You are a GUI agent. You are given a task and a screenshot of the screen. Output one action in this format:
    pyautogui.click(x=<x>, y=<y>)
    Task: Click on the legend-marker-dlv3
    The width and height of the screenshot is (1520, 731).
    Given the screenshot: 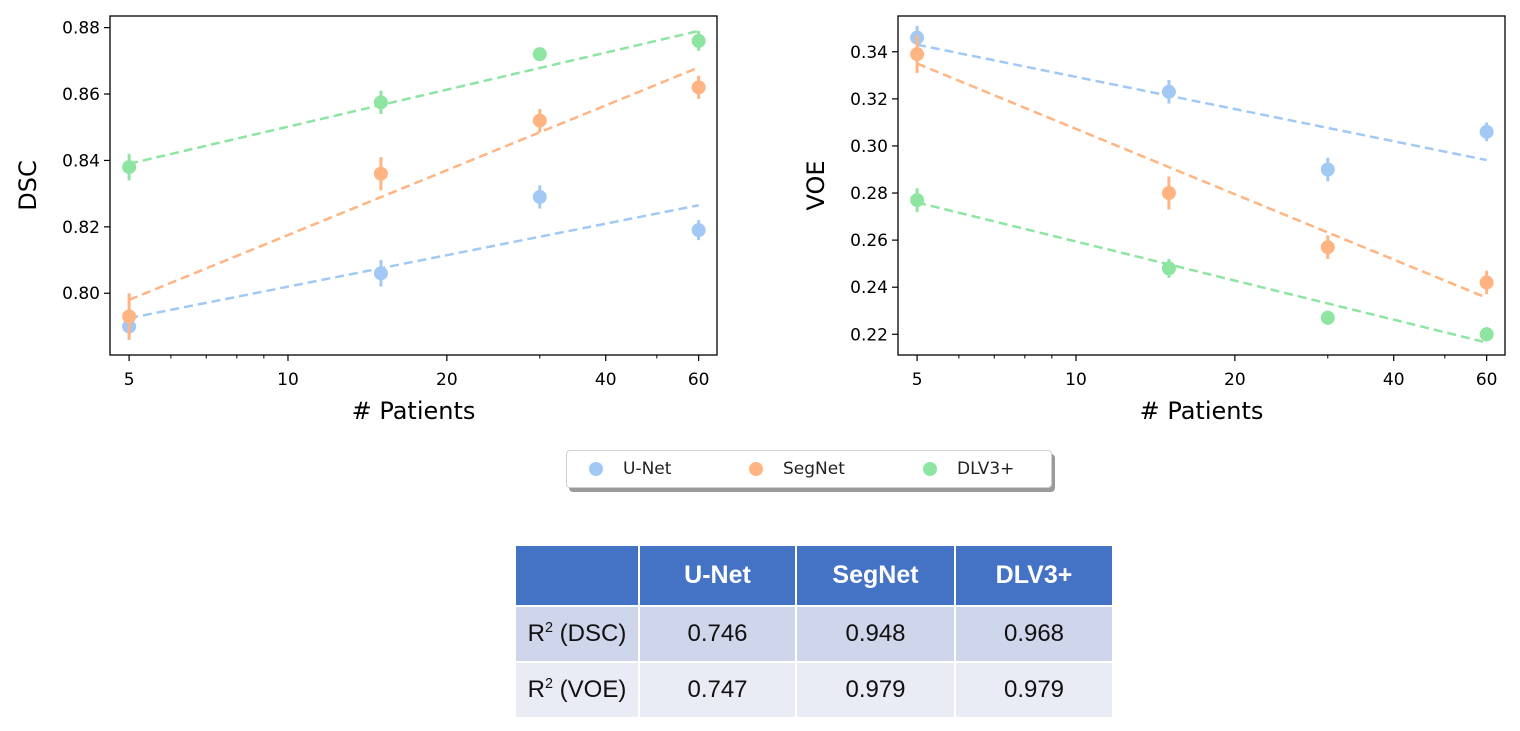 What is the action you would take?
    pyautogui.click(x=930, y=469)
    